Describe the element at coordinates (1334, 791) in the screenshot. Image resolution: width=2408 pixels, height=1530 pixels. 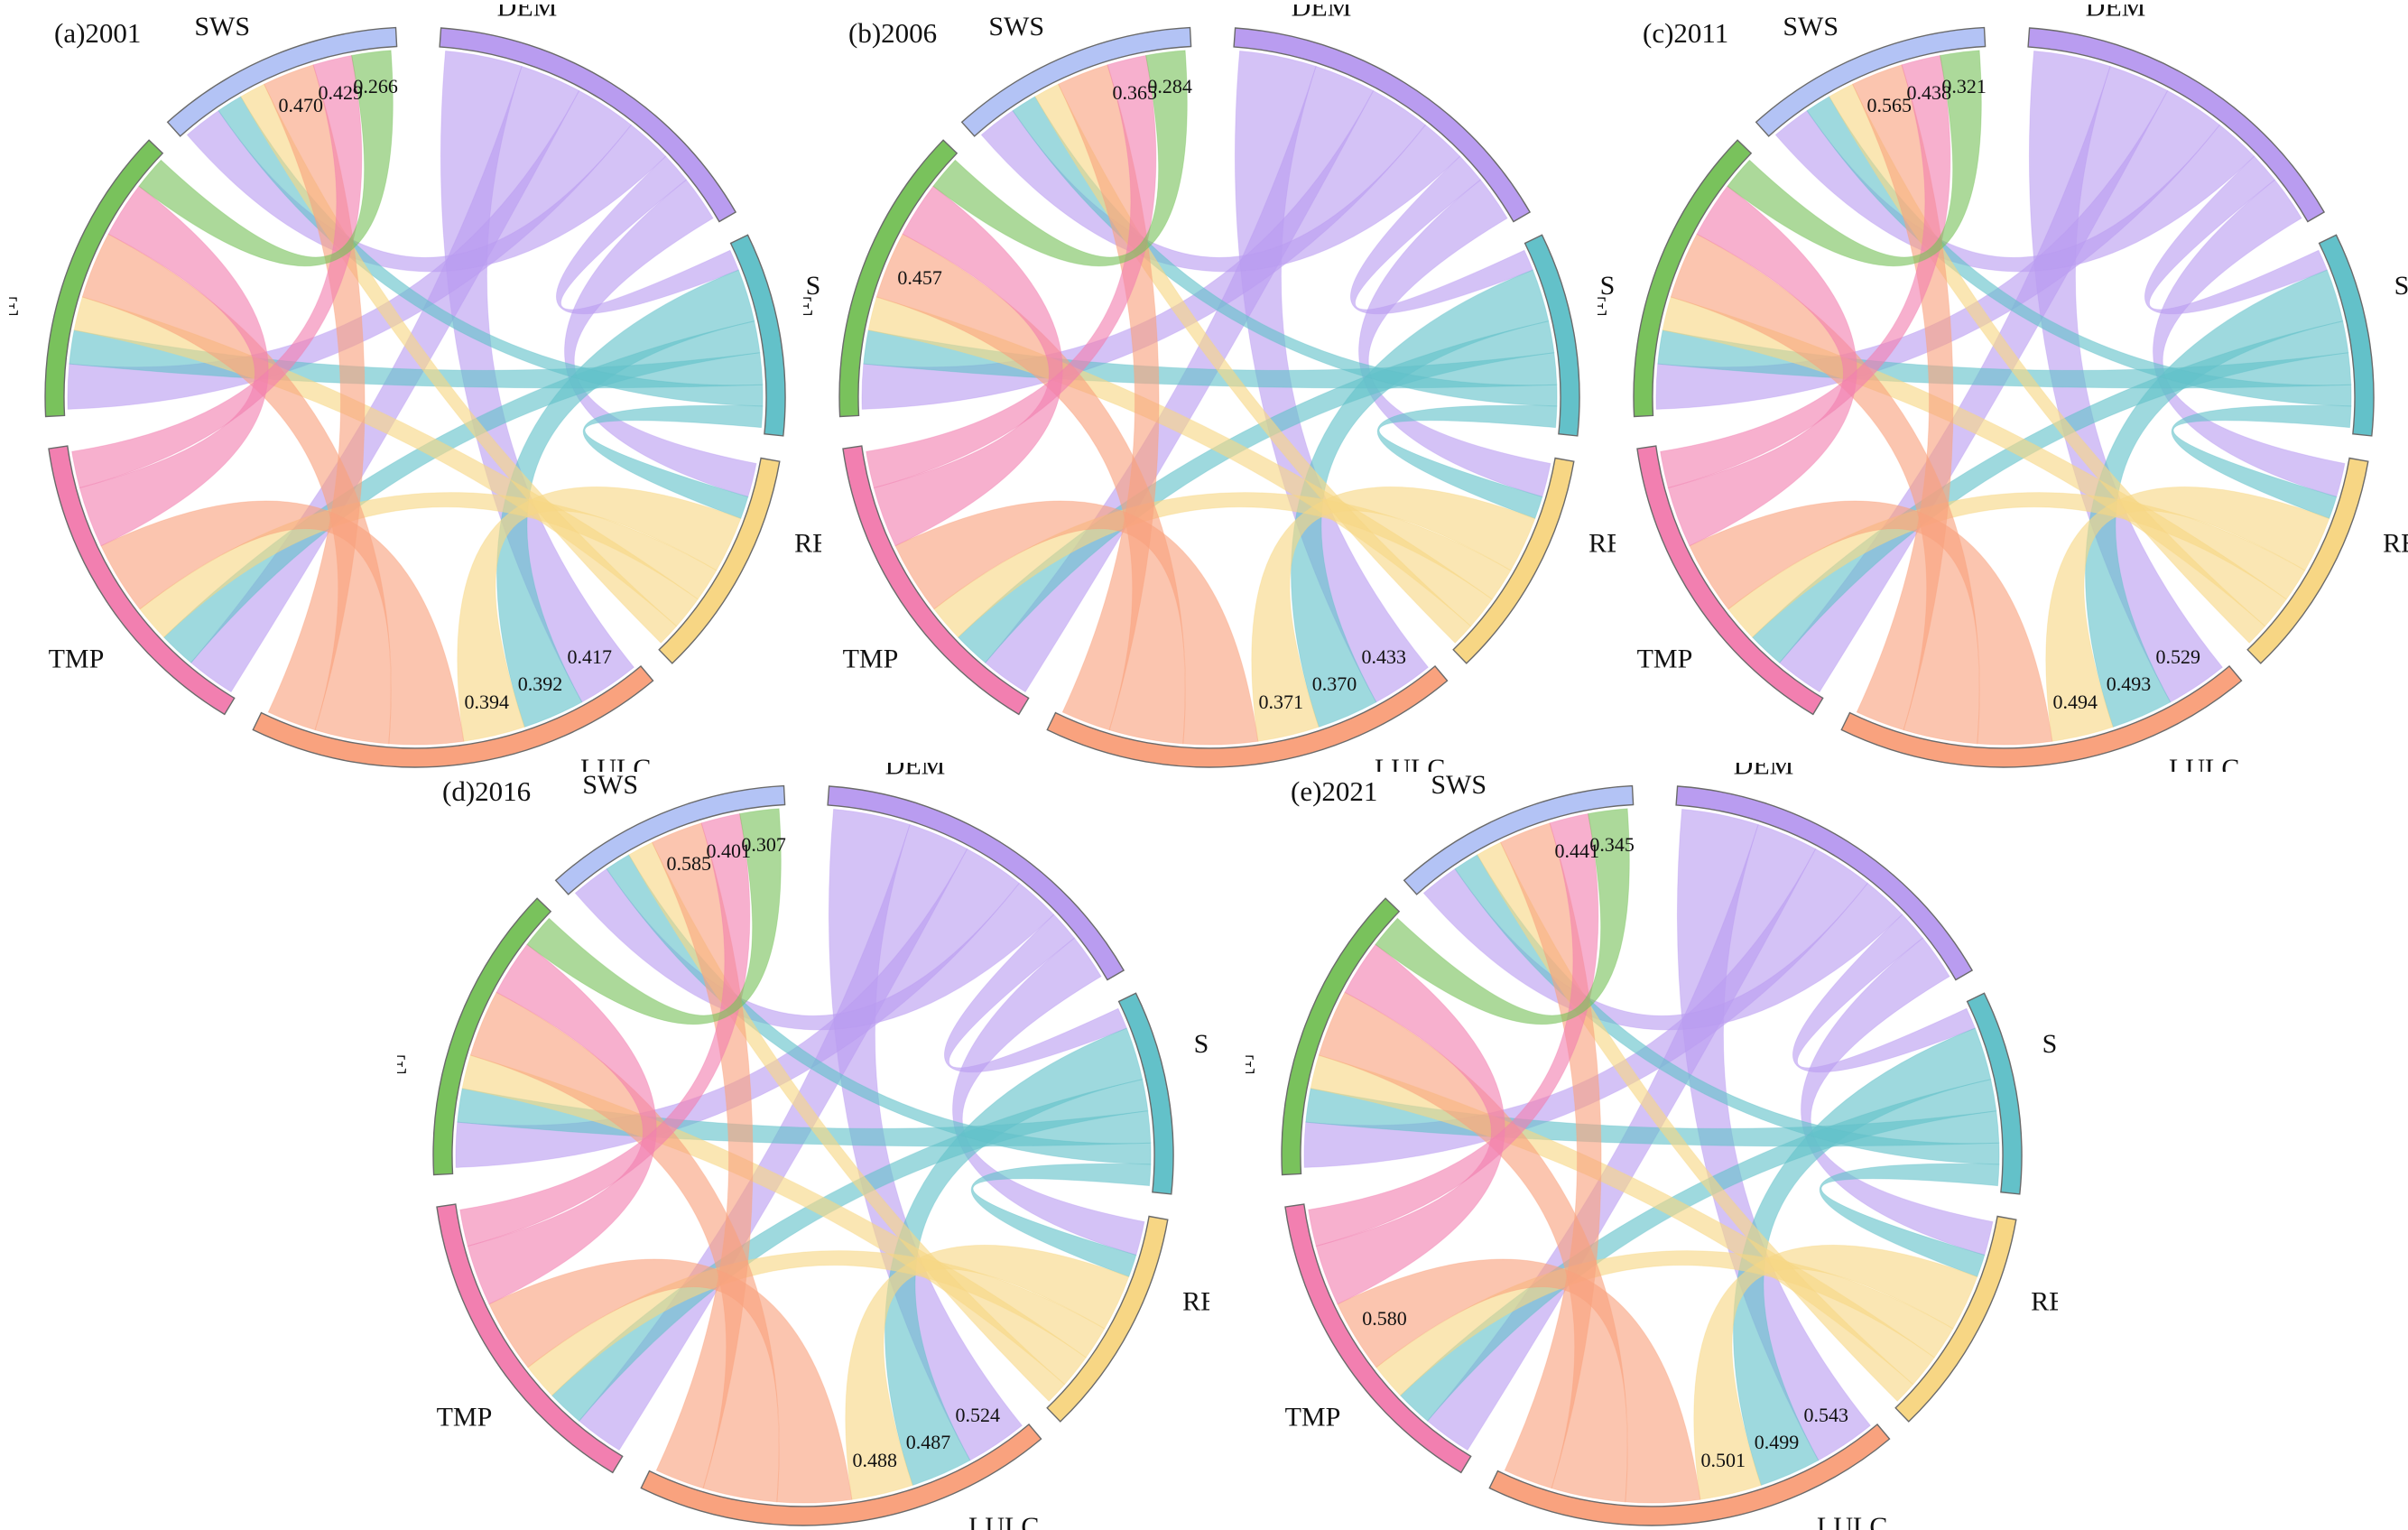
I see `panel-title: (e)2021` at that location.